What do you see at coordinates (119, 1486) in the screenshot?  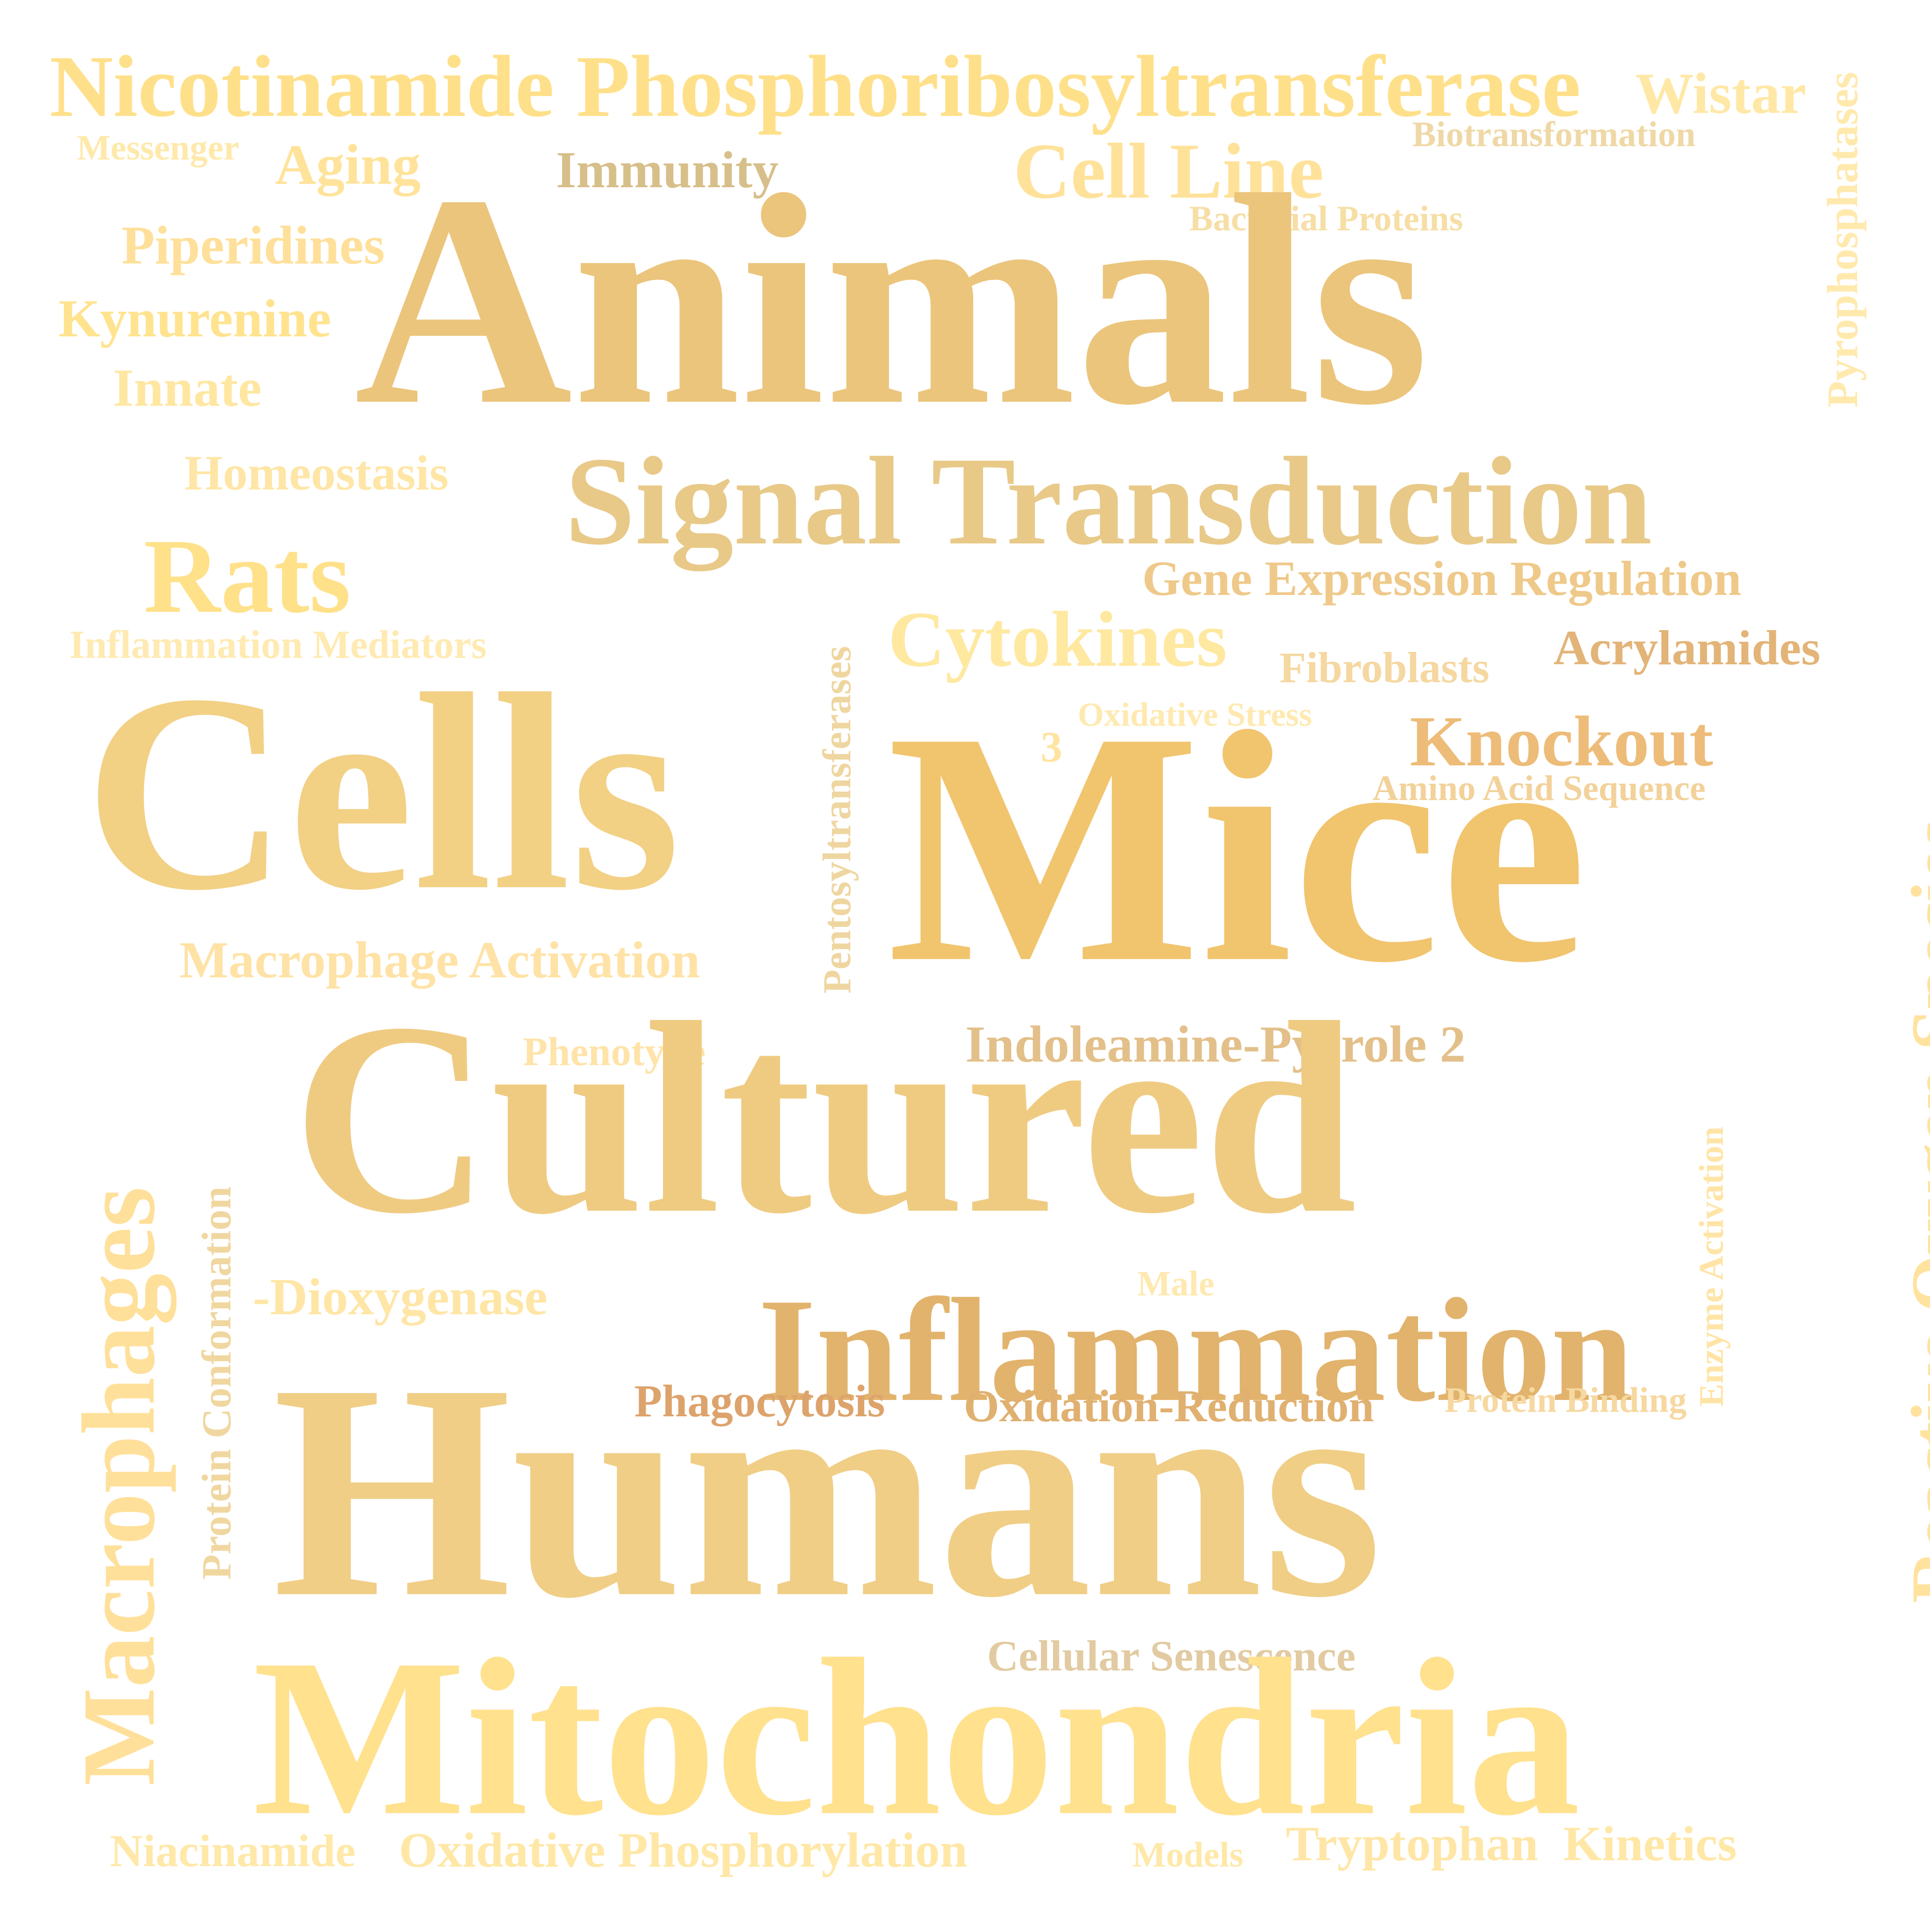 I see `word-macrophages: Macrophages` at bounding box center [119, 1486].